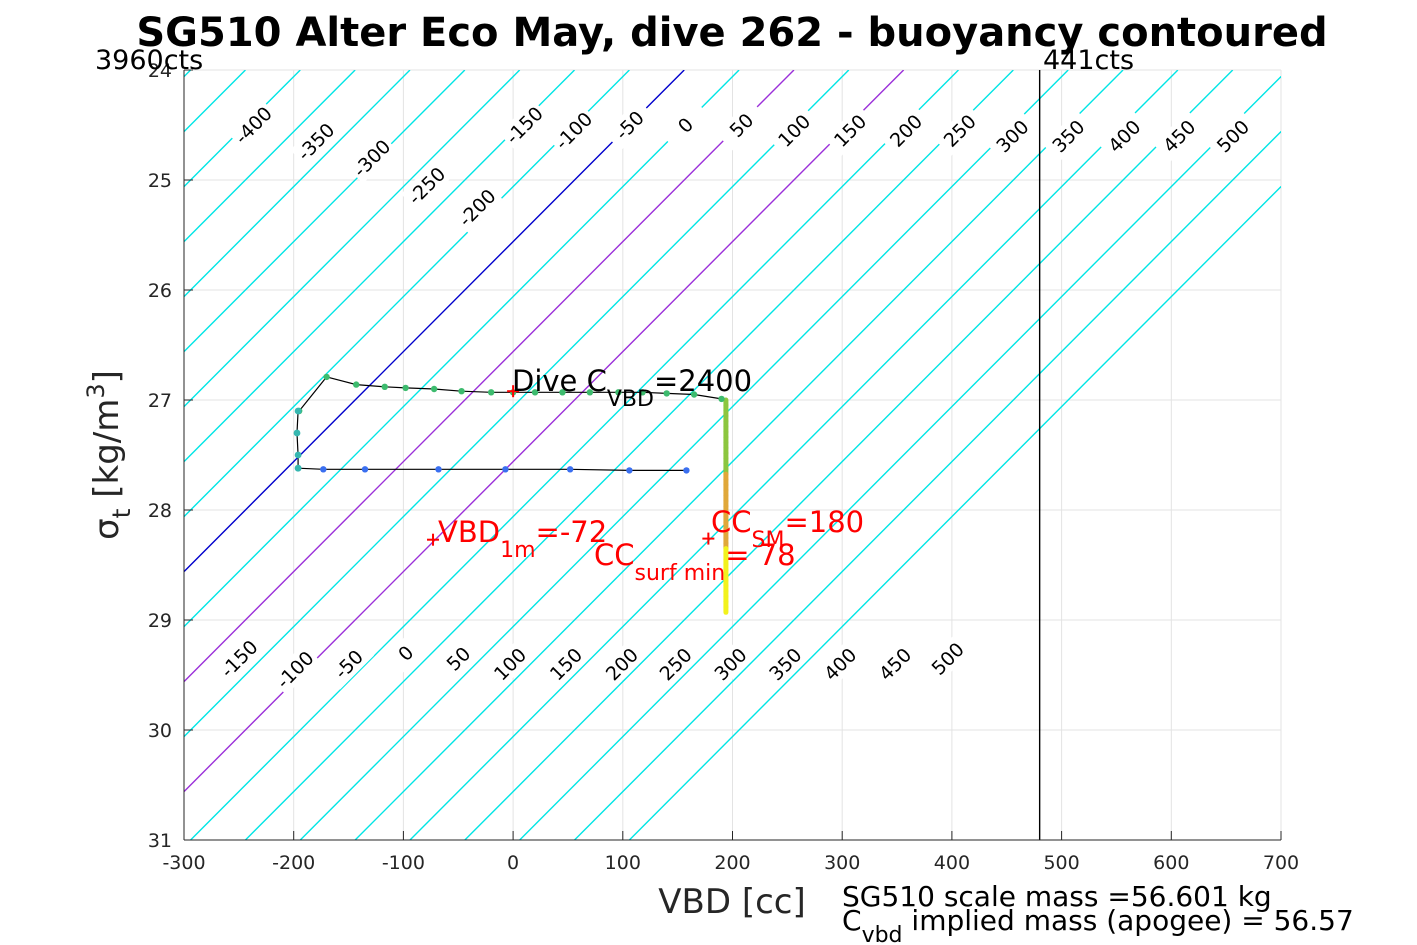 The image size is (1417, 945). I want to click on cc-surf-min-suffix: = 78, so click(760, 555).